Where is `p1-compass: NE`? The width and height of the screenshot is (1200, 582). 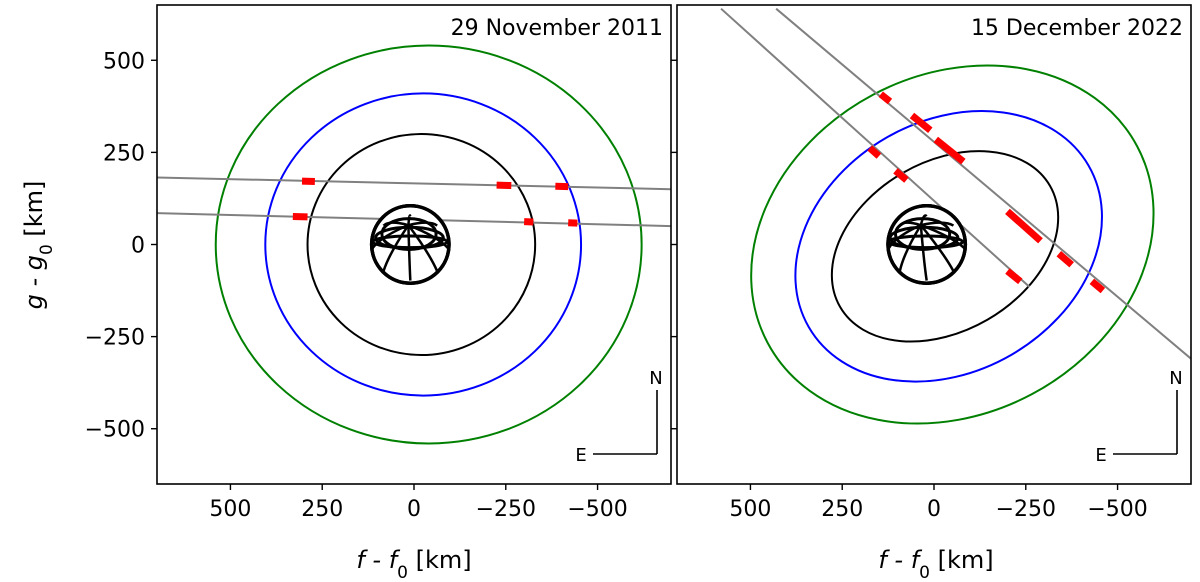 p1-compass: NE is located at coordinates (1138, 417).